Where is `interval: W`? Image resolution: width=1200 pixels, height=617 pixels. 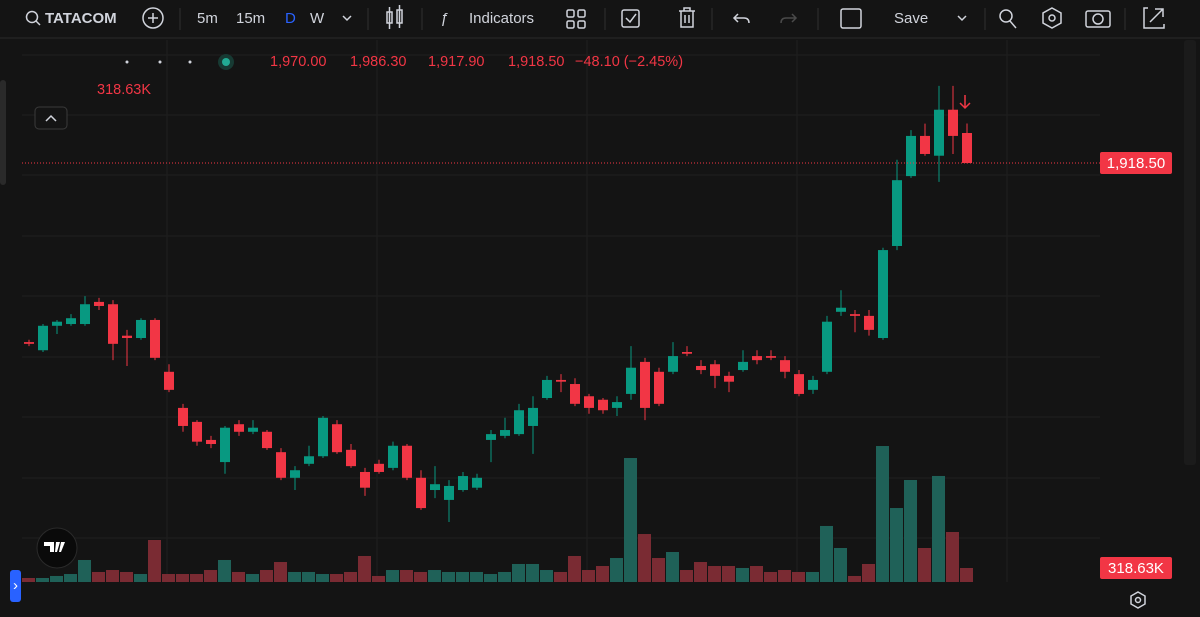
interval: W is located at coordinates (317, 18).